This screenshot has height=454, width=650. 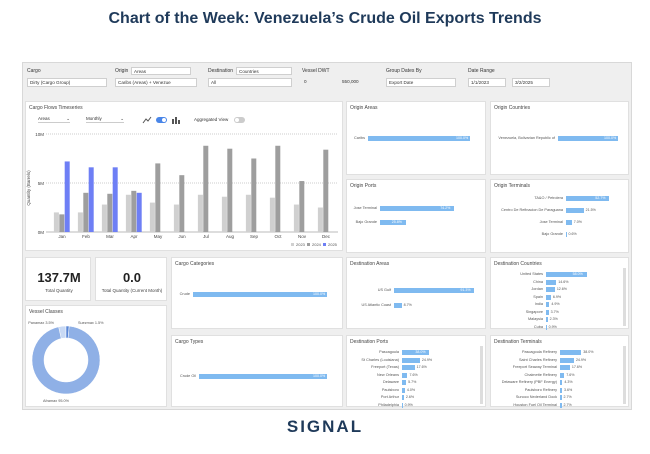 What do you see at coordinates (206, 188) in the screenshot?
I see `bar-2024-jul` at bounding box center [206, 188].